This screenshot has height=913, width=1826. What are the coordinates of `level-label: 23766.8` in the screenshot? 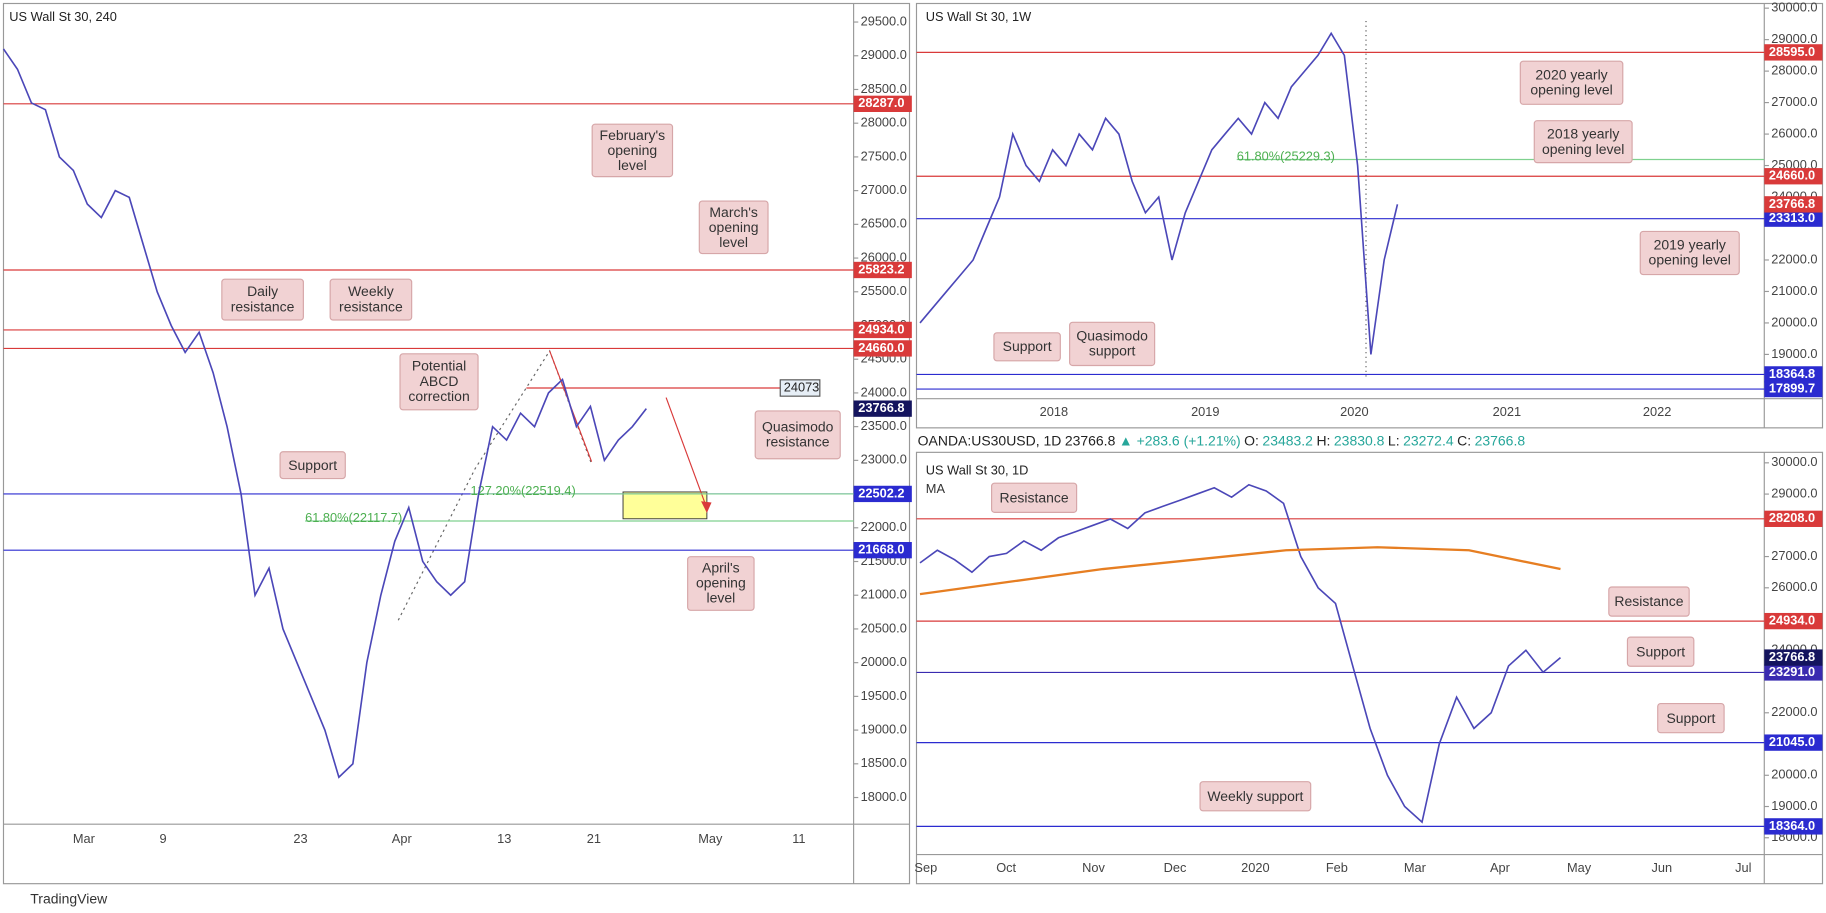 It's located at (1792, 656).